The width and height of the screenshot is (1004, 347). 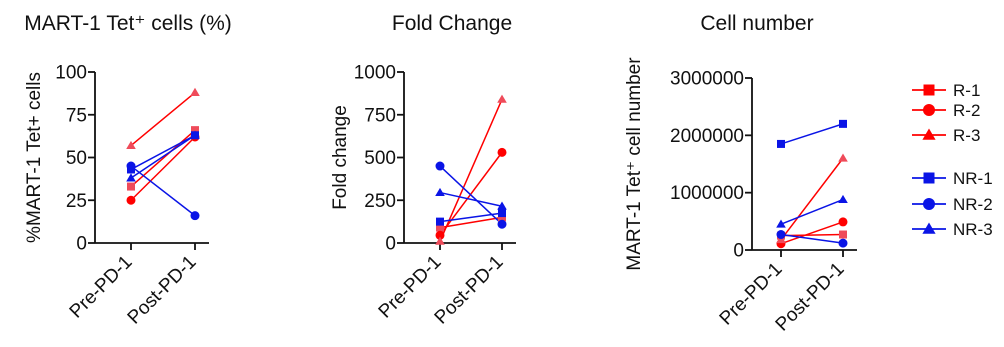 I want to click on legend-label-NR-1: NR-1, so click(x=973, y=178).